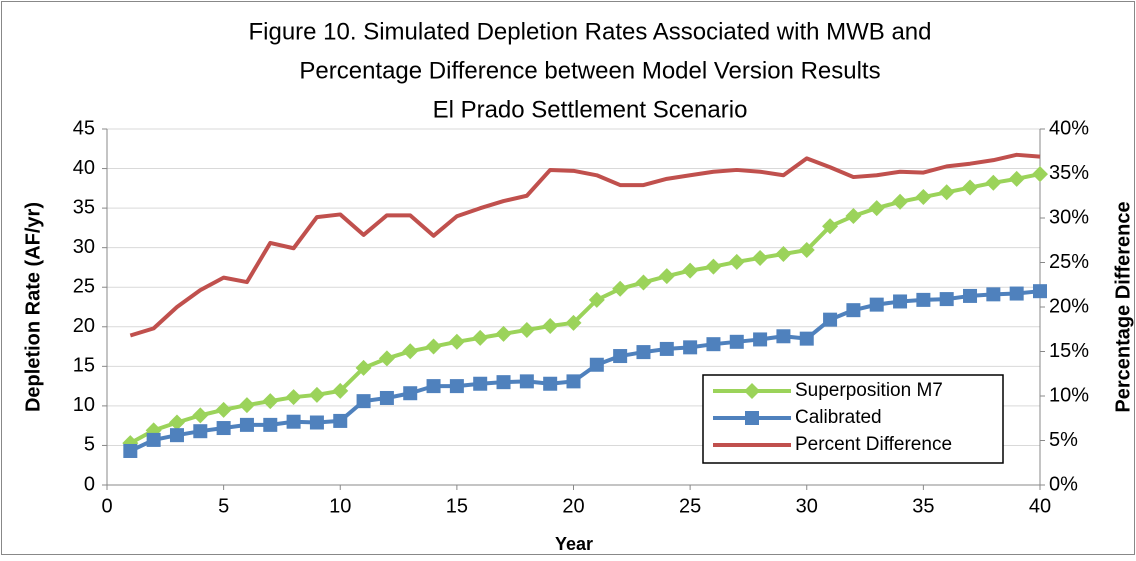 The width and height of the screenshot is (1136, 561). What do you see at coordinates (33, 307) in the screenshot?
I see `y-axis-label: Depletion Rate (AF/yr)` at bounding box center [33, 307].